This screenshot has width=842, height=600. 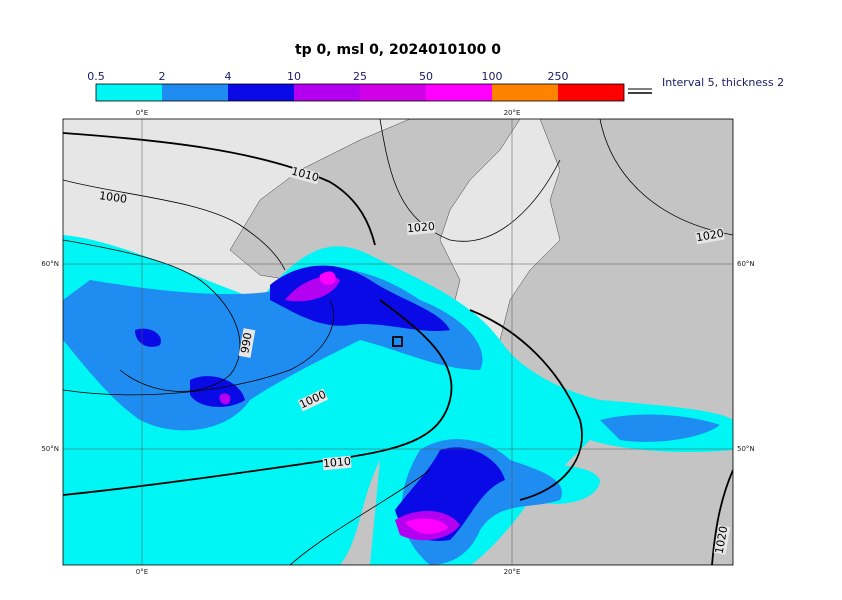 What do you see at coordinates (723, 82) in the screenshot?
I see `contour-note: Interval 5, thickness 2` at bounding box center [723, 82].